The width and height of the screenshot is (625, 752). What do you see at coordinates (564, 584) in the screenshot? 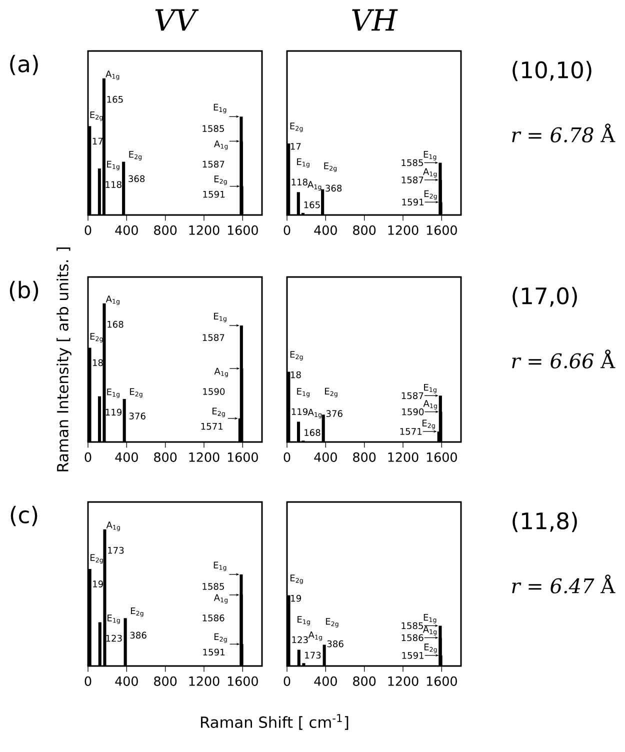
I see `text: r = 6.47 Å` at bounding box center [564, 584].